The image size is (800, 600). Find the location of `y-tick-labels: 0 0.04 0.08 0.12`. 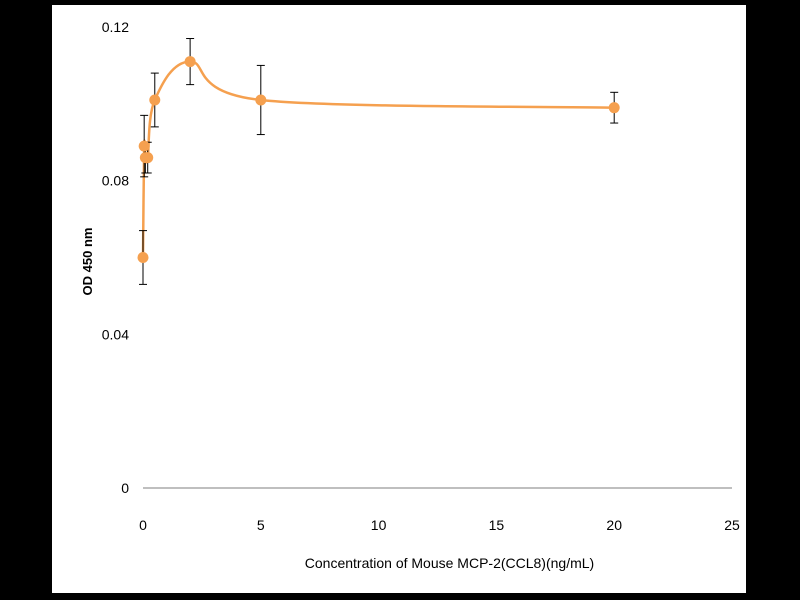

y-tick-labels: 0 0.04 0.08 0.12 is located at coordinates (115, 257).